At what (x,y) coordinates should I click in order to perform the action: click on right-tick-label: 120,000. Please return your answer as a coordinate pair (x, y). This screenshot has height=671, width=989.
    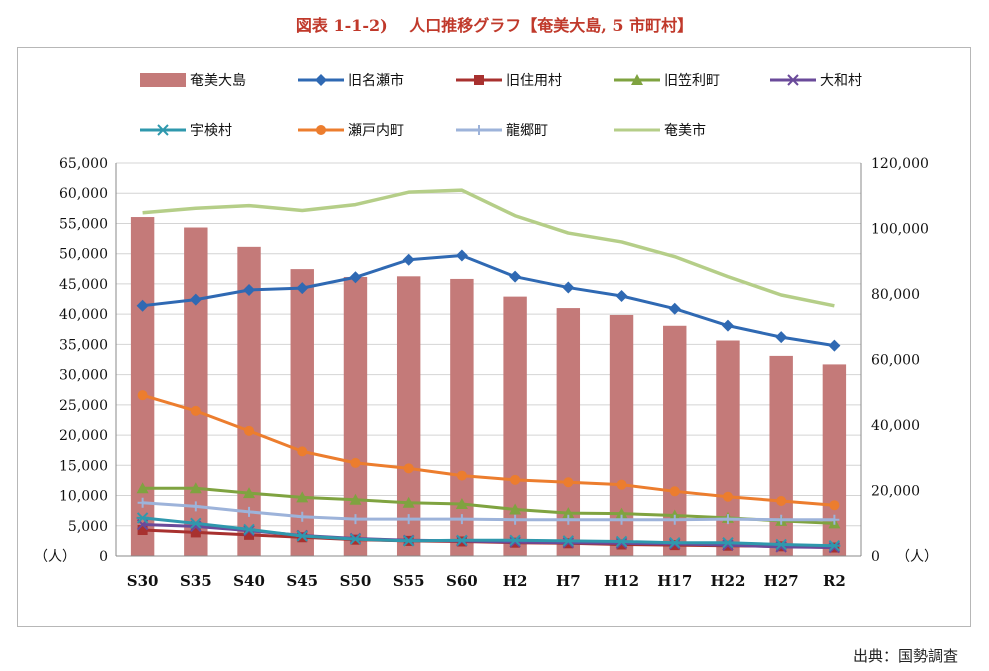
    Looking at the image, I should click on (900, 164).